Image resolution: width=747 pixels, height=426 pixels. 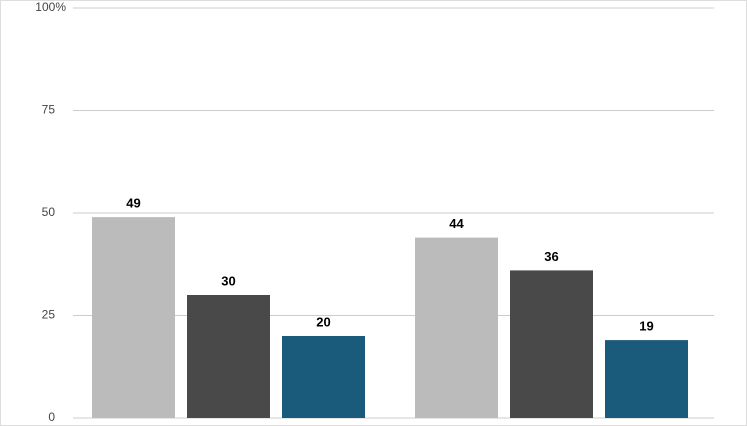 I want to click on value-label: 20, so click(x=323, y=321).